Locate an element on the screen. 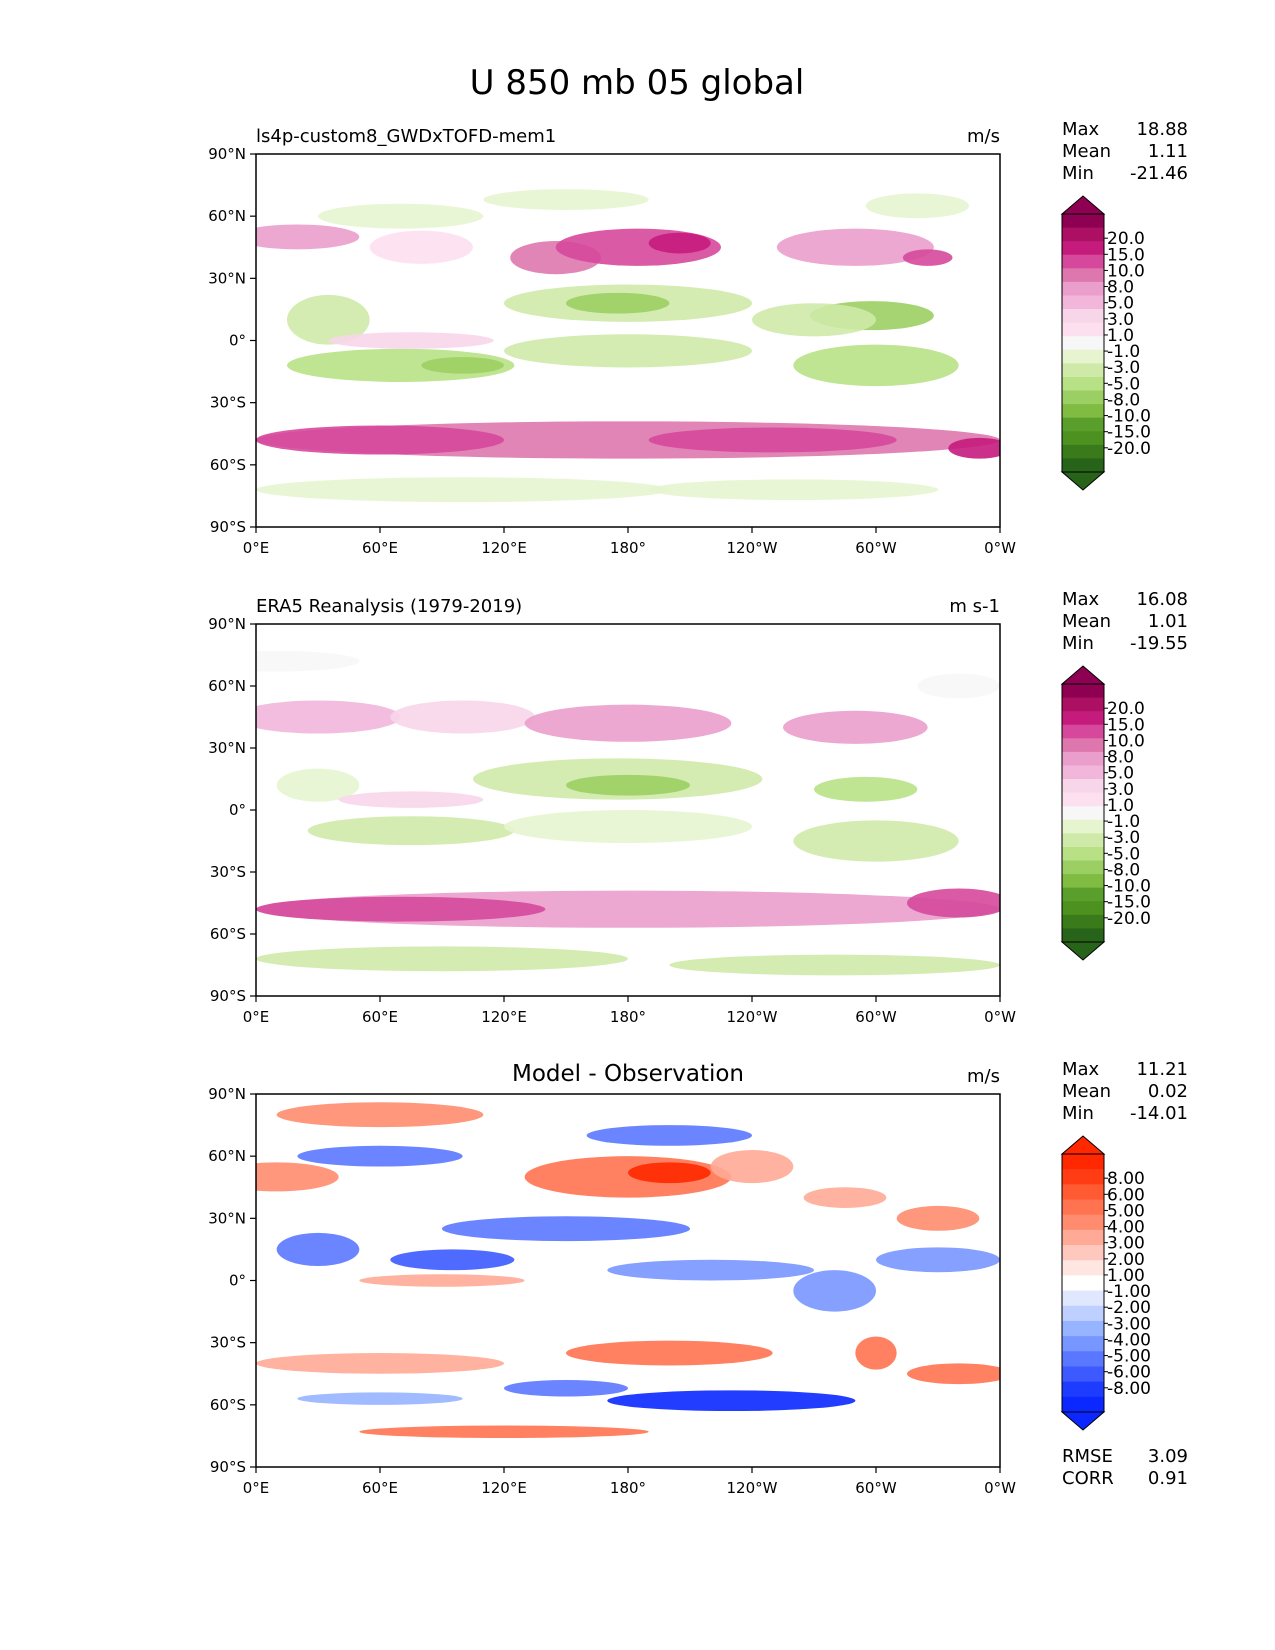 The height and width of the screenshot is (1650, 1275). stat-mean-value: 0.02 is located at coordinates (1168, 1091).